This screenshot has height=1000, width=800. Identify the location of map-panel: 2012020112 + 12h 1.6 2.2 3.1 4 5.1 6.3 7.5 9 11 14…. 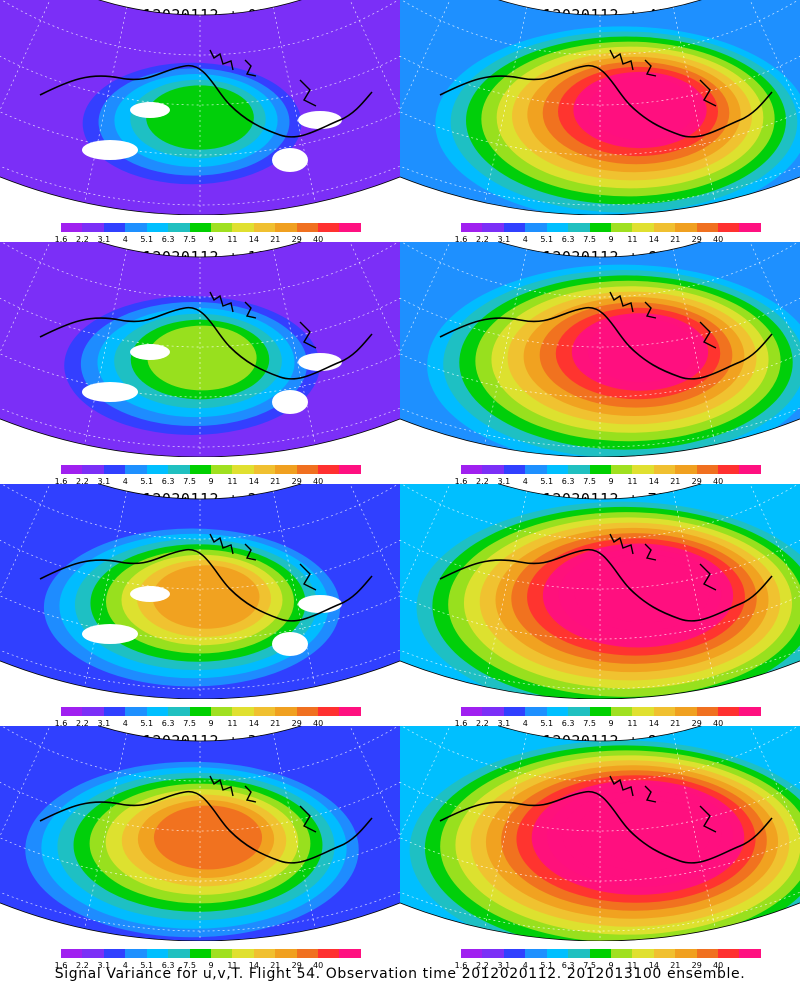
(200, 364).